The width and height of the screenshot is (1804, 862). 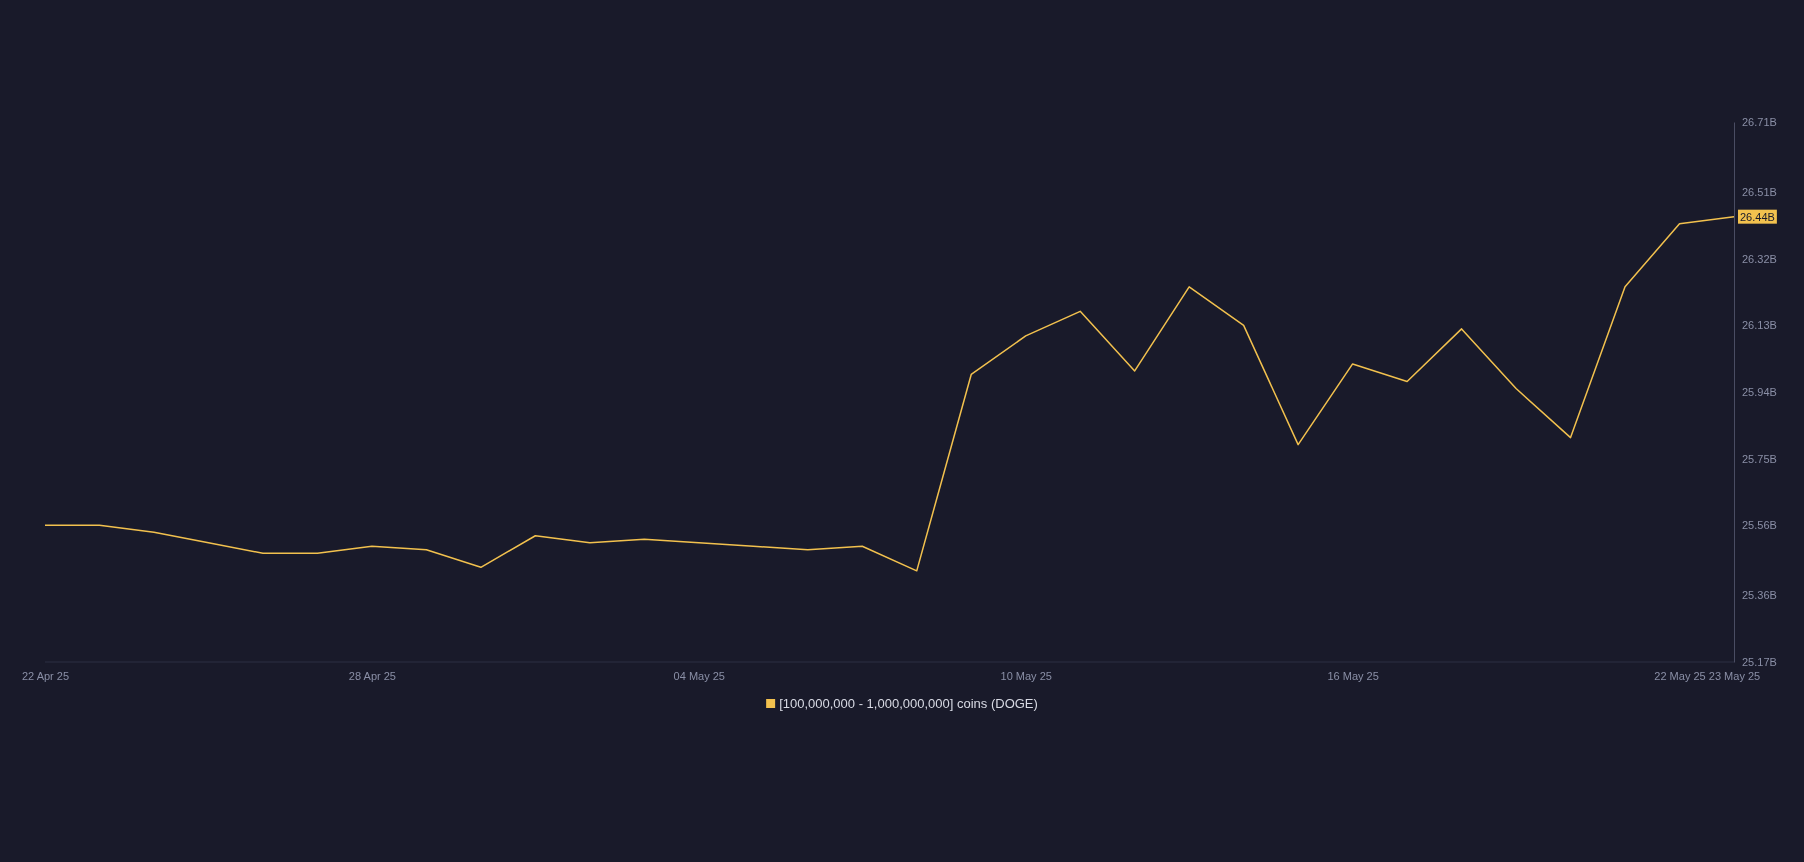 What do you see at coordinates (1353, 675) in the screenshot?
I see `x-tick-label: 16 May 25` at bounding box center [1353, 675].